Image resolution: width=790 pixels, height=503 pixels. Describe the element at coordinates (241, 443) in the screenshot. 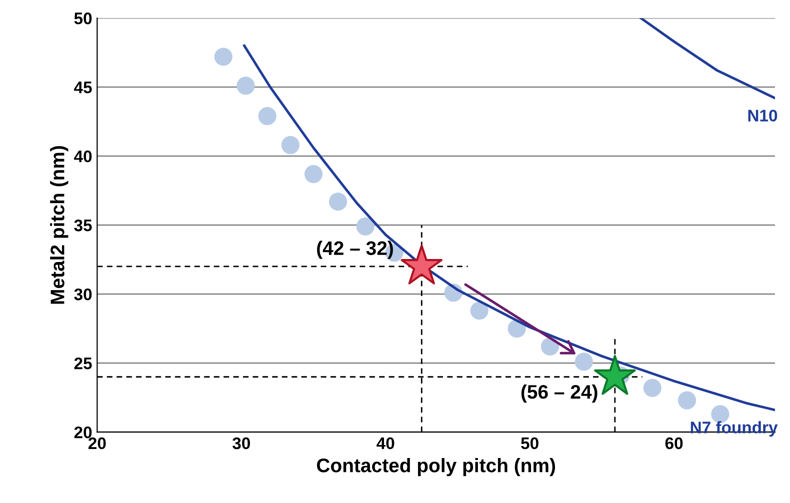

I see `x-tick-label: 30` at that location.